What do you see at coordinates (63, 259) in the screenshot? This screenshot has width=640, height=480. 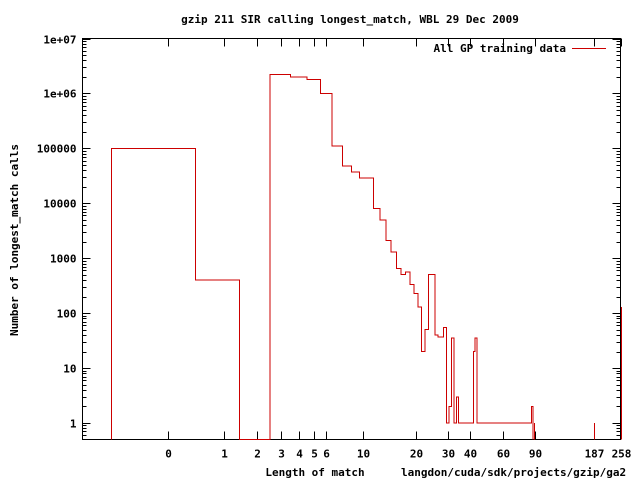 I see `y-tick-label: 1000` at bounding box center [63, 259].